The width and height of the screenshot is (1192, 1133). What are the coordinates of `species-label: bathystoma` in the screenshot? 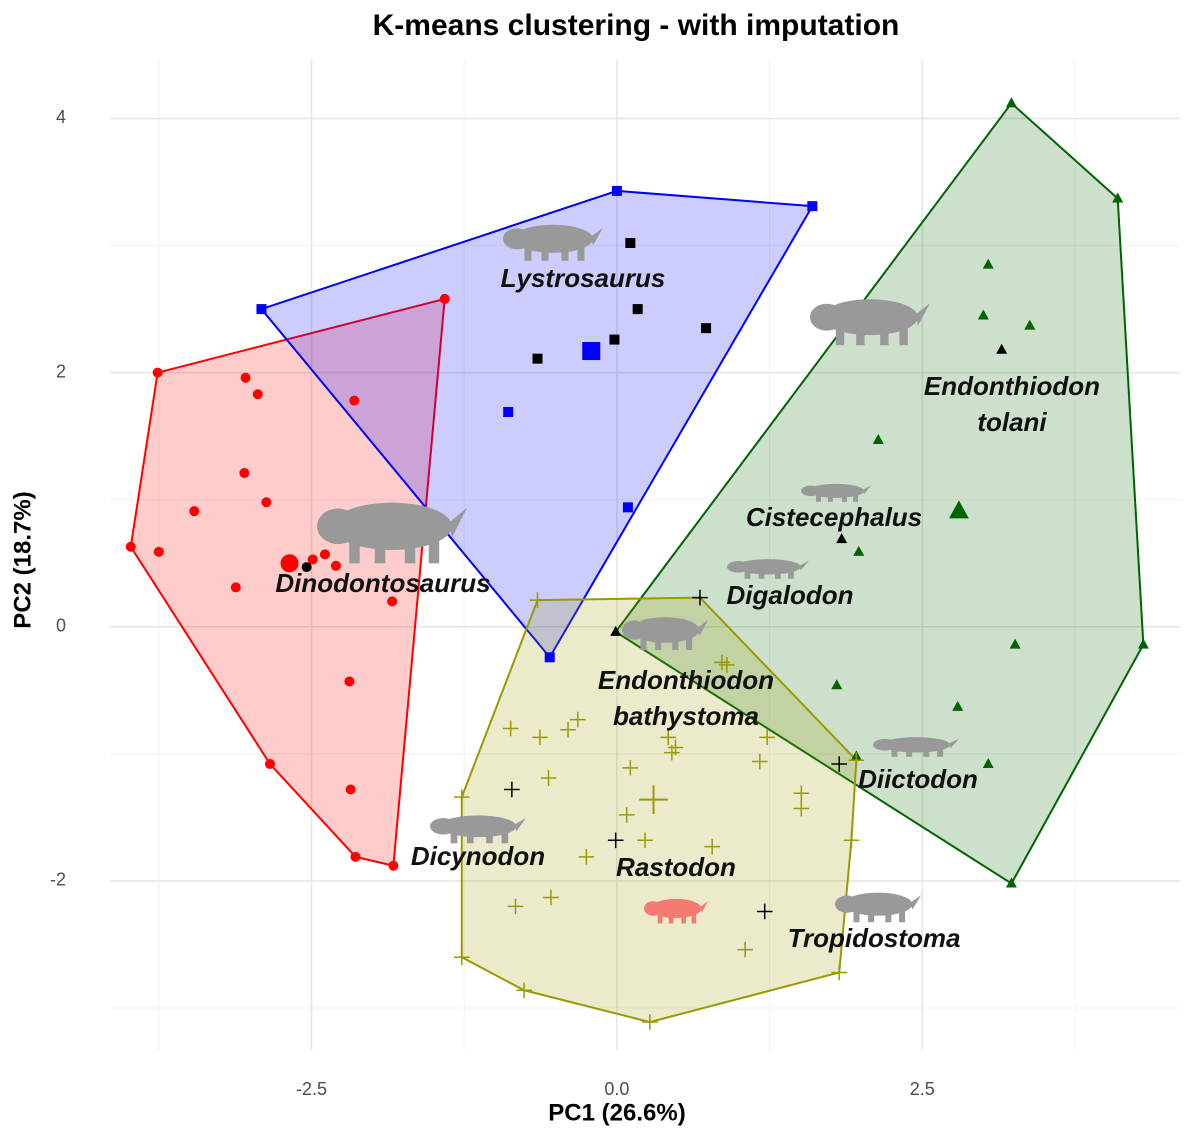 It's located at (686, 716).